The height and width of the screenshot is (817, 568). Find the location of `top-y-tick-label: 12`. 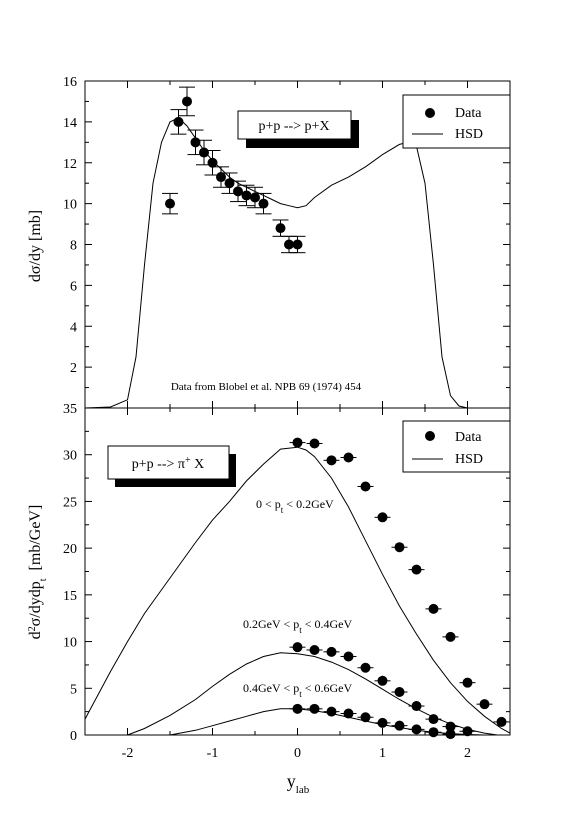

top-y-tick-label: 12 is located at coordinates (70, 164).